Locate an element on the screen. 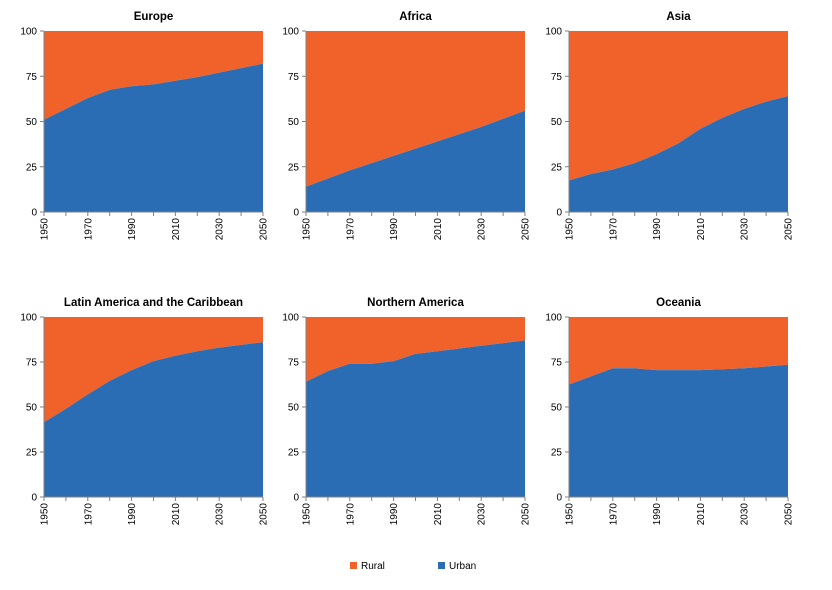 The image size is (832, 590). panel-oceania-xtick-label-2030: 2030 is located at coordinates (745, 514).